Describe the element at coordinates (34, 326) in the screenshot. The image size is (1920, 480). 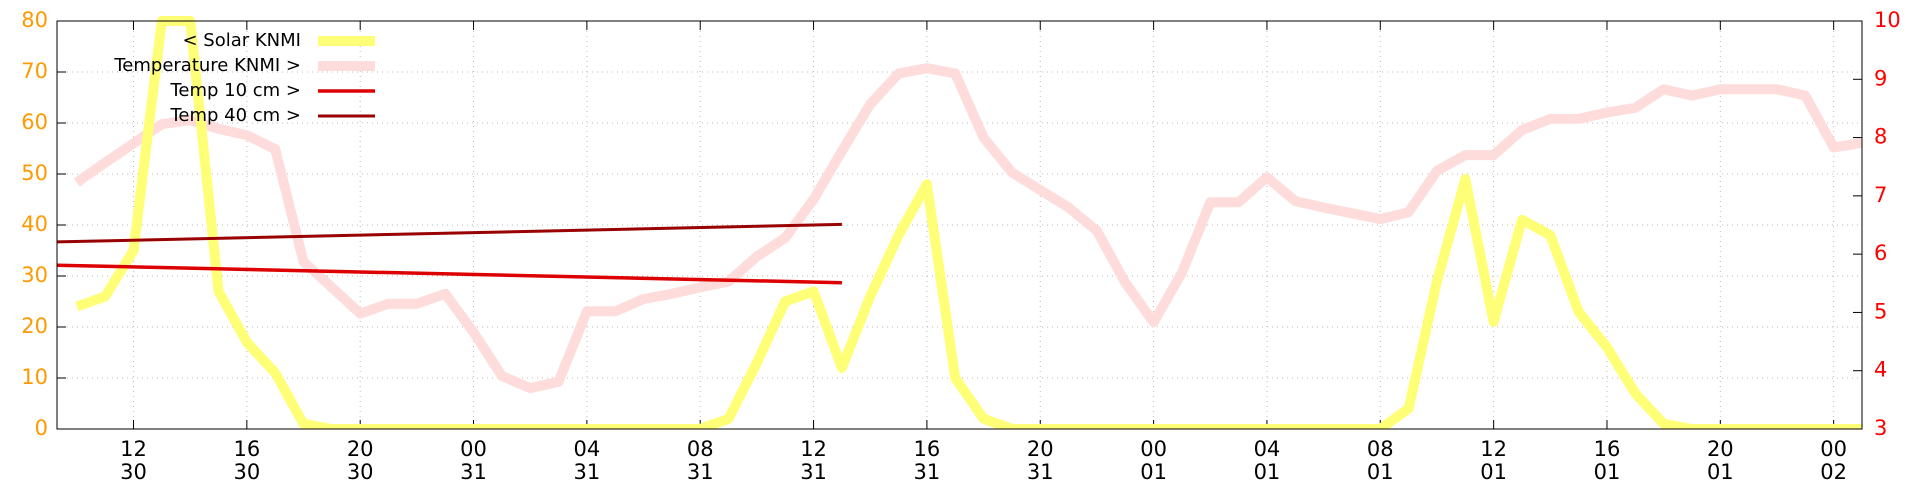
I see `y-tick-label: 20` at that location.